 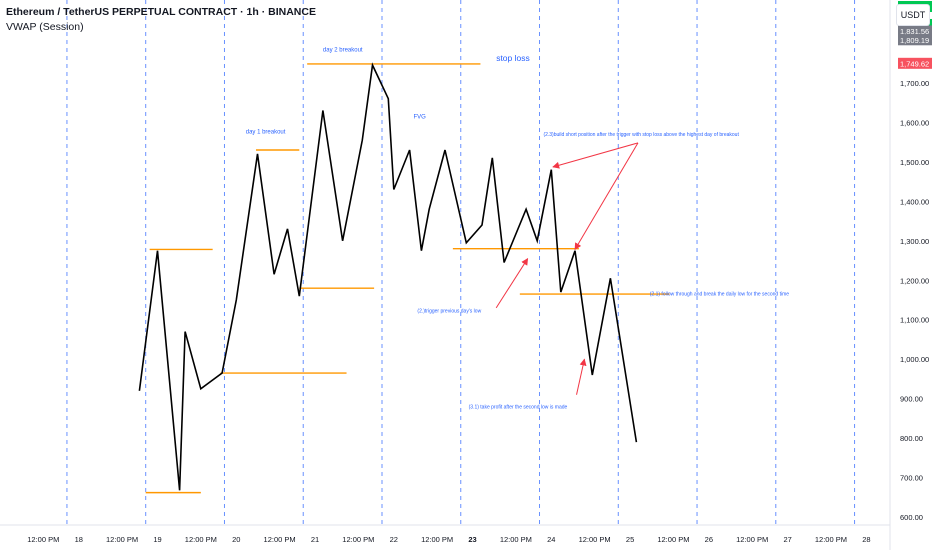 I want to click on annotation-text: day 1 breakout, so click(x=266, y=132).